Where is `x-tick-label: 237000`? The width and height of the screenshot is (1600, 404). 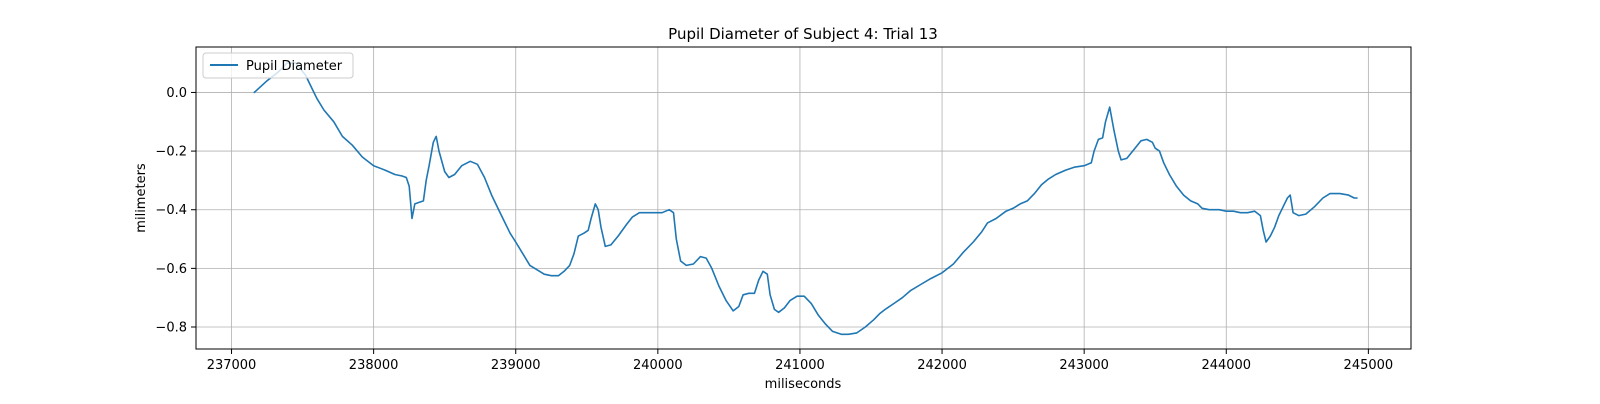 x-tick-label: 237000 is located at coordinates (232, 365).